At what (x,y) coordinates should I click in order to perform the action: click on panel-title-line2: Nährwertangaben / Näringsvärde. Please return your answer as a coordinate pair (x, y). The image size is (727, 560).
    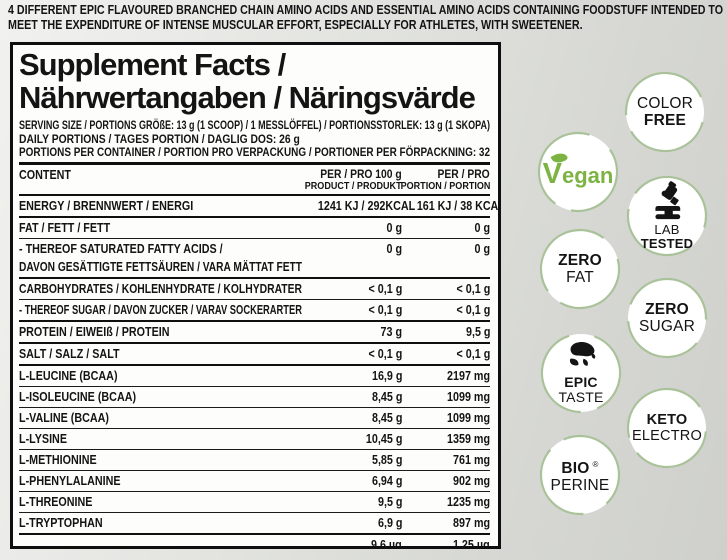
    Looking at the image, I should click on (247, 97).